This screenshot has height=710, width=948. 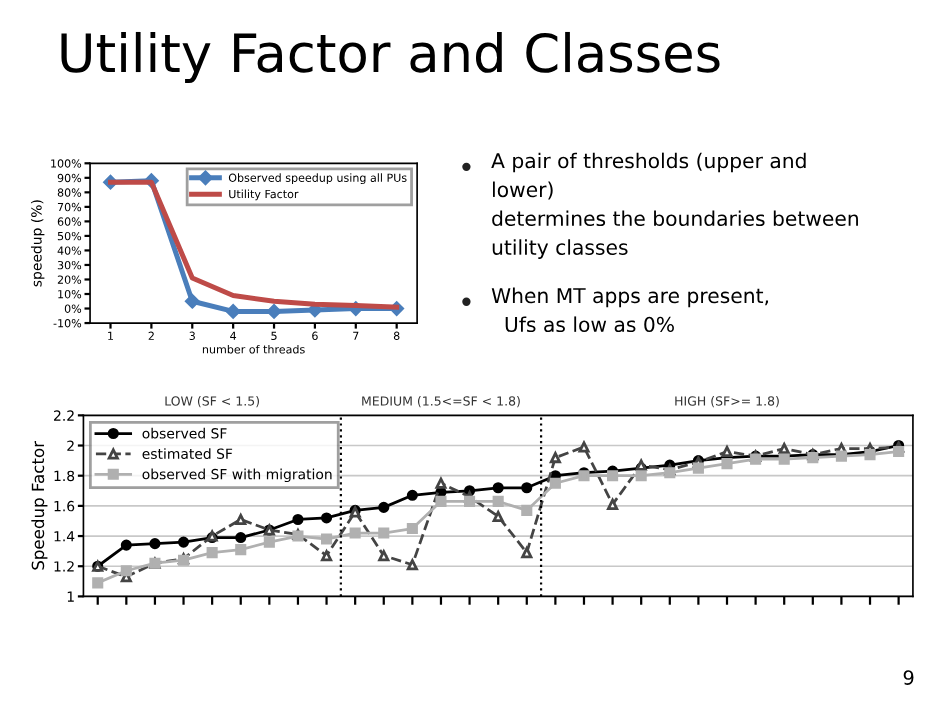 What do you see at coordinates (39, 505) in the screenshot?
I see `y-axis-title: Speedup Factor` at bounding box center [39, 505].